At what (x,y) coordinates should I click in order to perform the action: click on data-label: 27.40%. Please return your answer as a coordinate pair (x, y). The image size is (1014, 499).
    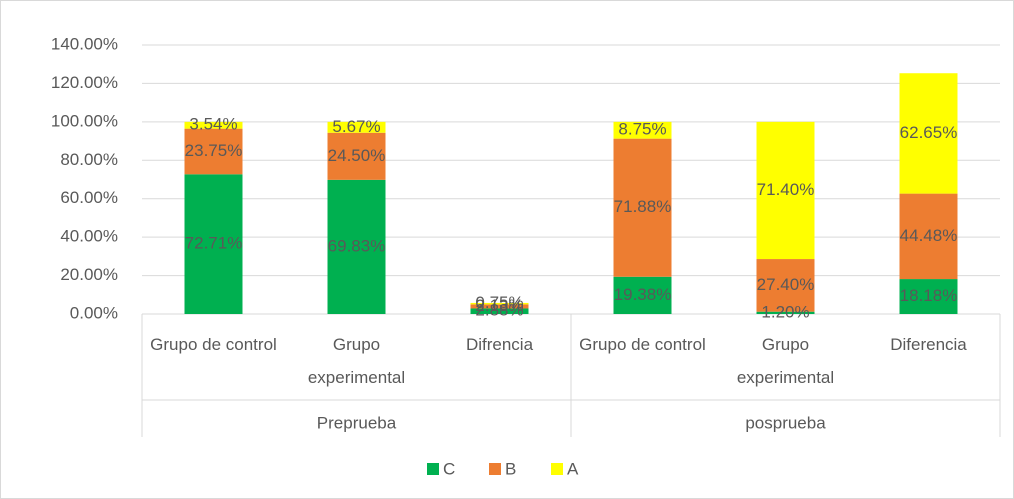
    Looking at the image, I should click on (786, 284).